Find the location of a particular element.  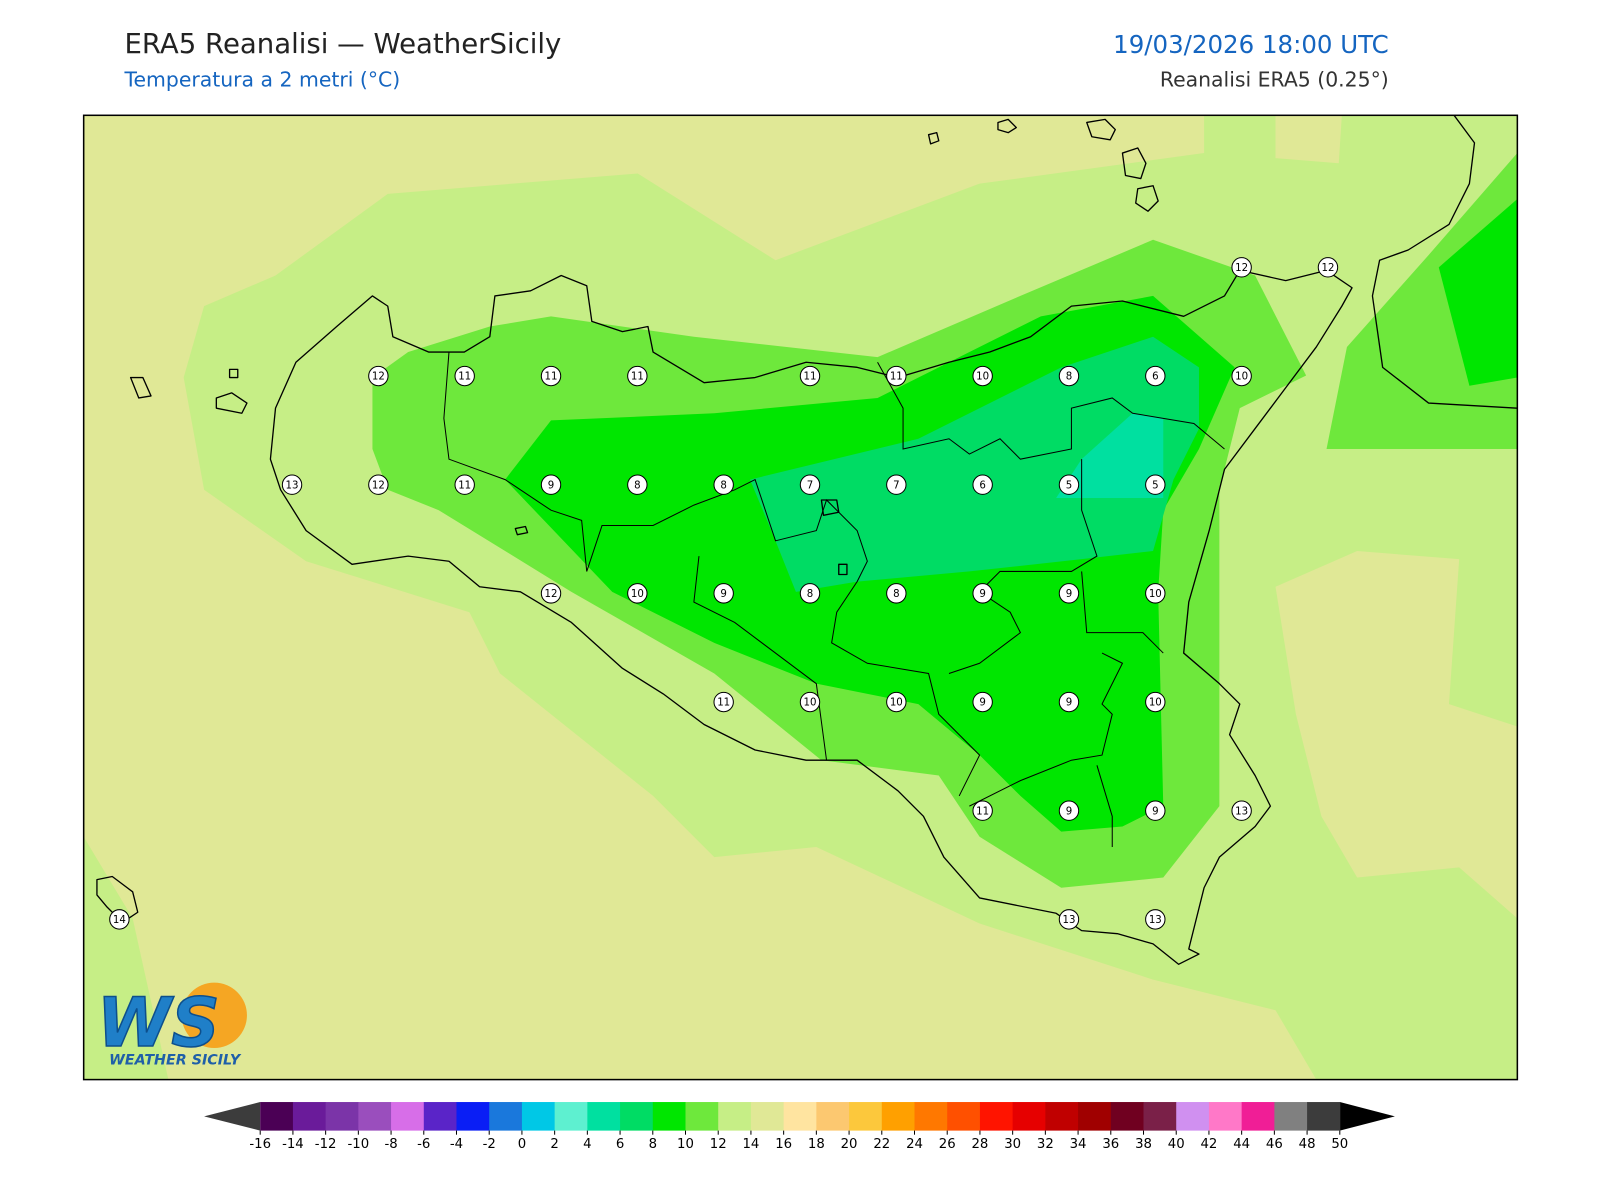

source: Reanalisi ERA5 (0.25°) is located at coordinates (1274, 80).